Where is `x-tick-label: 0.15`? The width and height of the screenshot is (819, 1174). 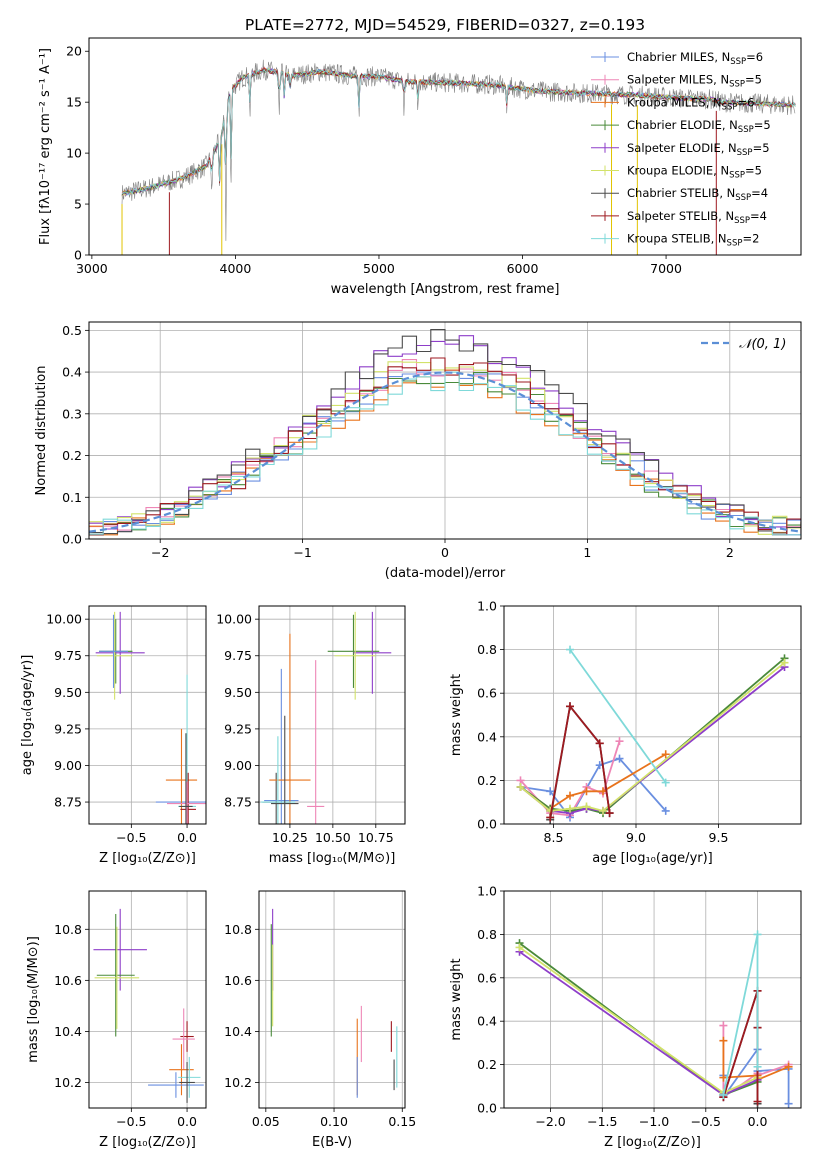 x-tick-label: 0.15 is located at coordinates (402, 1121).